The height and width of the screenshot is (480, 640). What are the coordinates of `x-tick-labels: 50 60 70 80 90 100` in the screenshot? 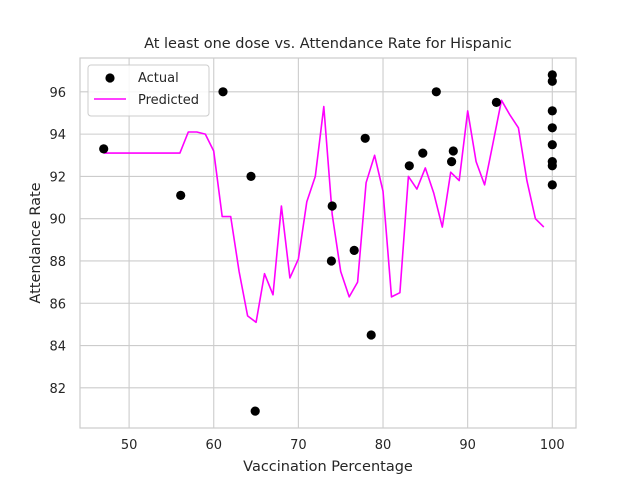 It's located at (343, 445).